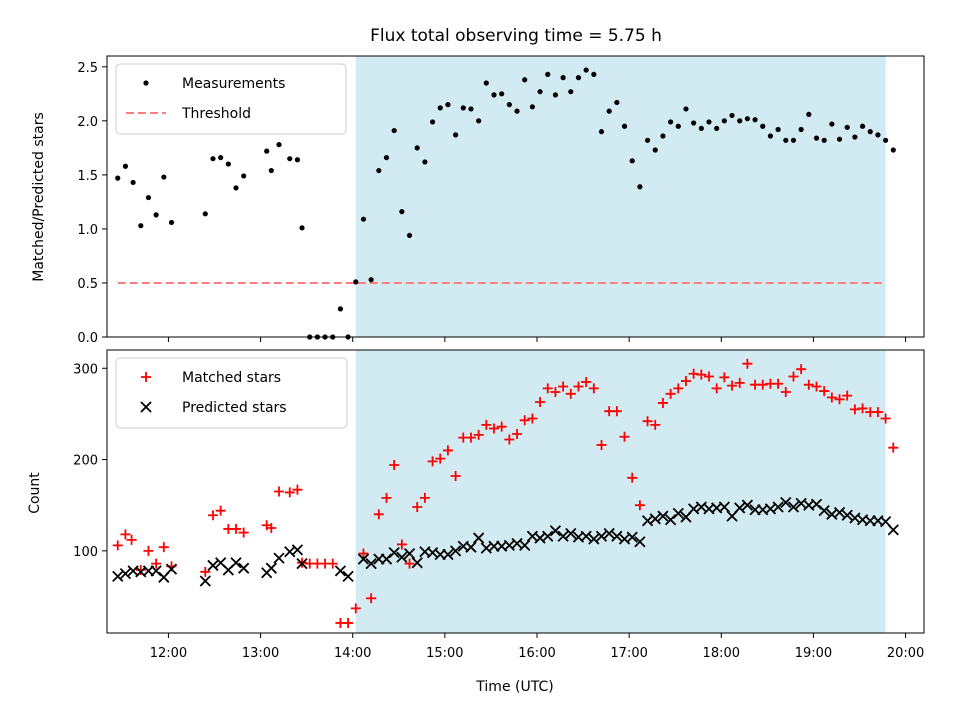 The image size is (960, 725). What do you see at coordinates (813, 653) in the screenshot?
I see `x-tick-label: 19:00` at bounding box center [813, 653].